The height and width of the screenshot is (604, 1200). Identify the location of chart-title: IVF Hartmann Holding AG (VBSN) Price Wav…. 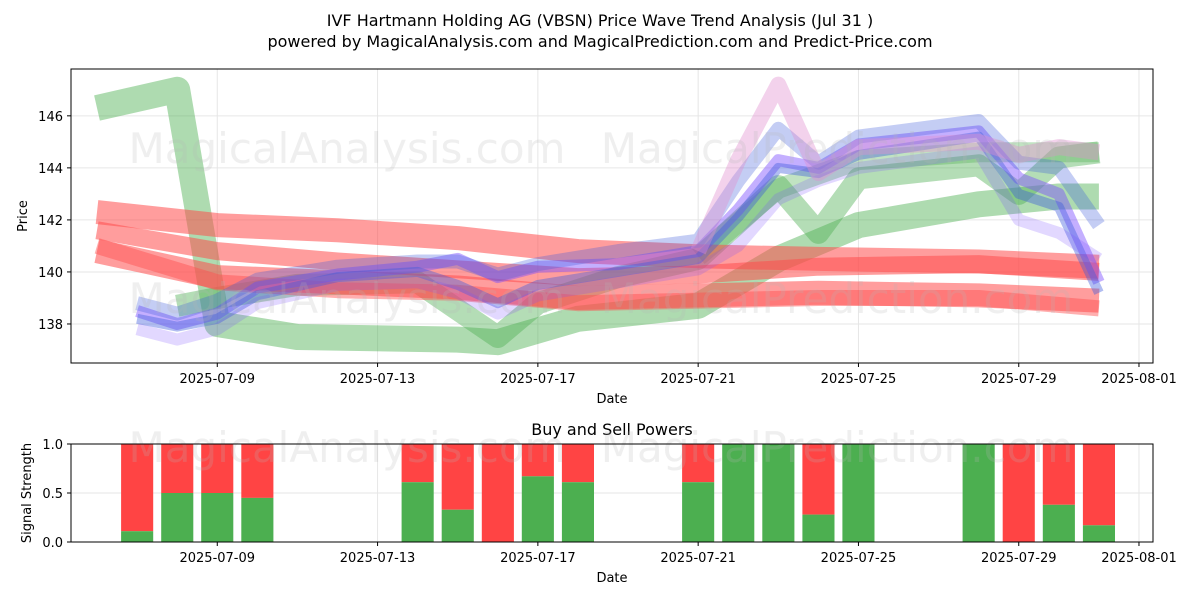
(600, 20).